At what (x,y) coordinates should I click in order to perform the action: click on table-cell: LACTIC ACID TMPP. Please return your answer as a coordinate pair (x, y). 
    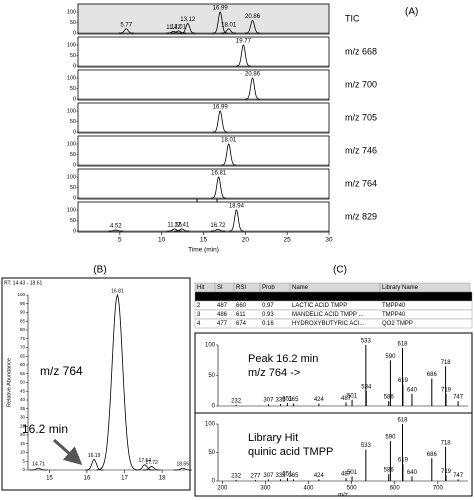
    Looking at the image, I should click on (319, 306).